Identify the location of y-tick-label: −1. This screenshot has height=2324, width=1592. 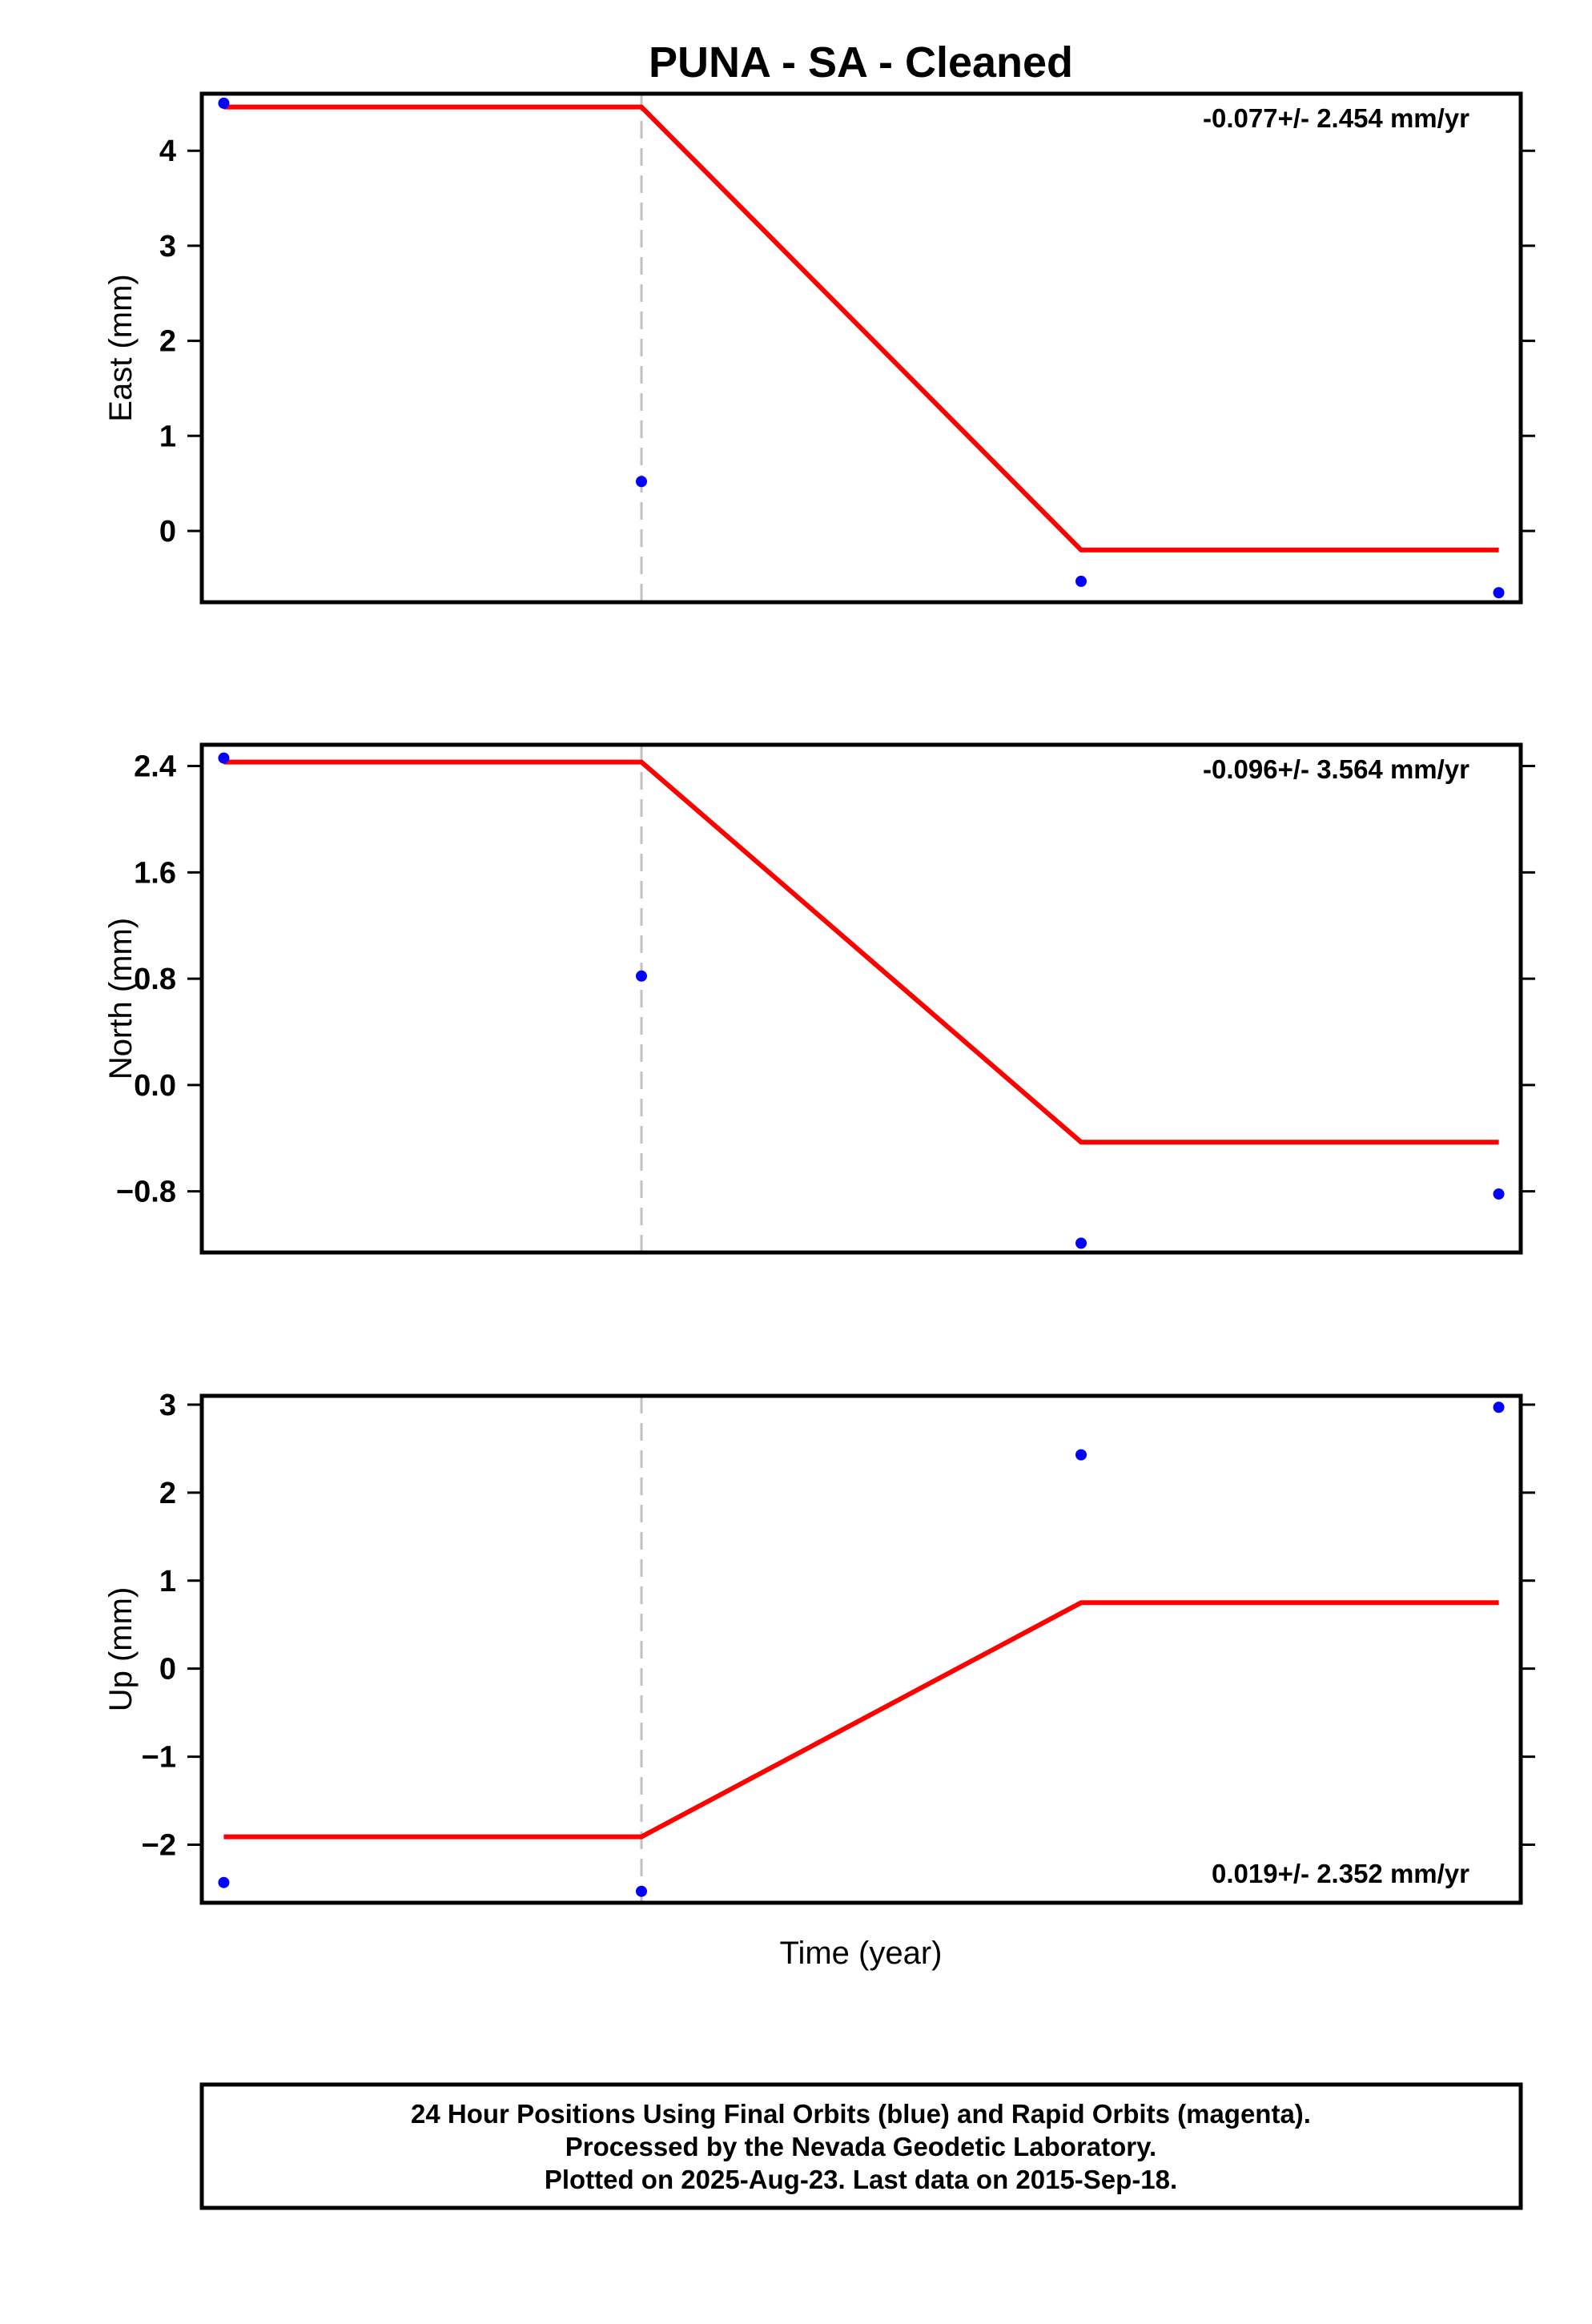
(159, 1758).